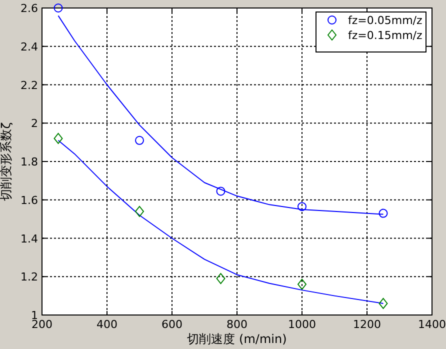 This screenshot has height=349, width=446. Describe the element at coordinates (34, 123) in the screenshot. I see `y-tick-label: 2` at that location.